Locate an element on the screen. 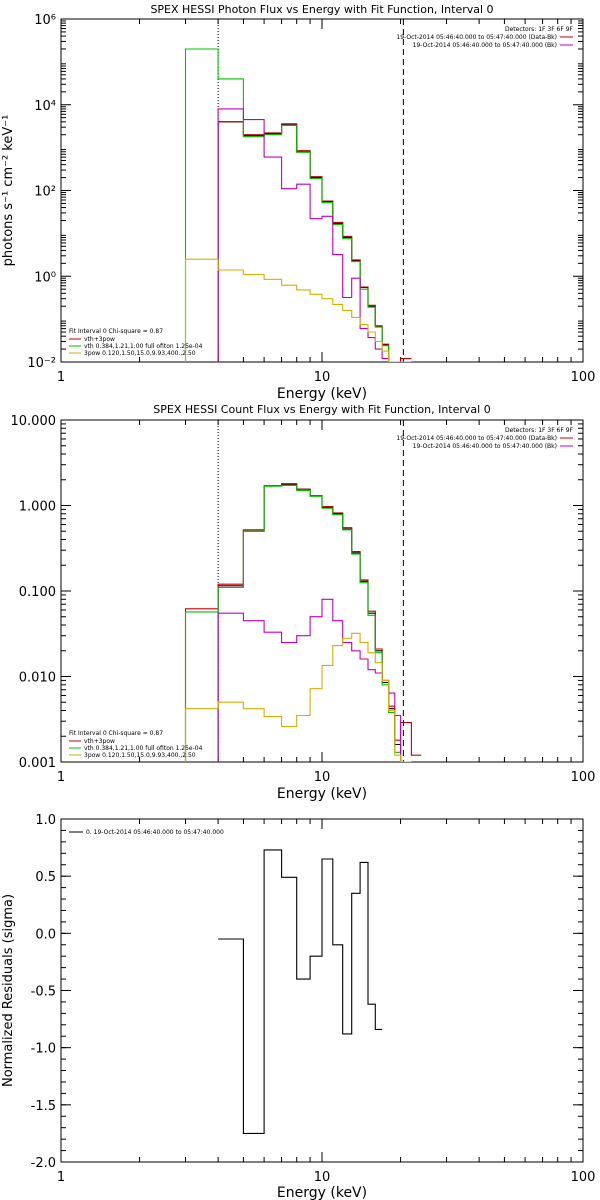 The height and width of the screenshot is (1200, 600). count-xtick-label: 1 is located at coordinates (61, 777).